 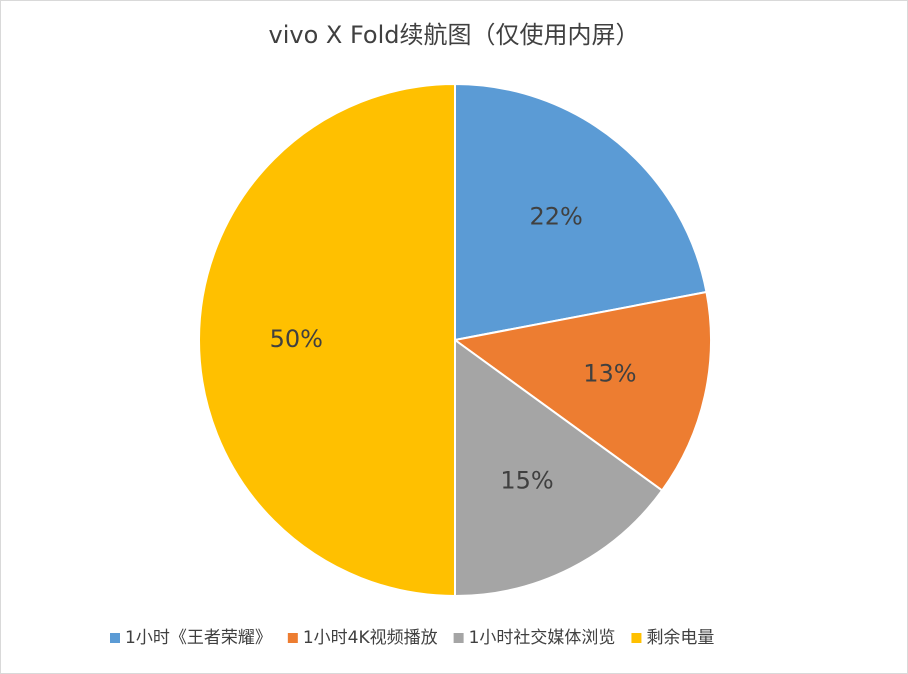 What do you see at coordinates (542, 638) in the screenshot?
I see `legend-label: 1小时社交媒体浏览` at bounding box center [542, 638].